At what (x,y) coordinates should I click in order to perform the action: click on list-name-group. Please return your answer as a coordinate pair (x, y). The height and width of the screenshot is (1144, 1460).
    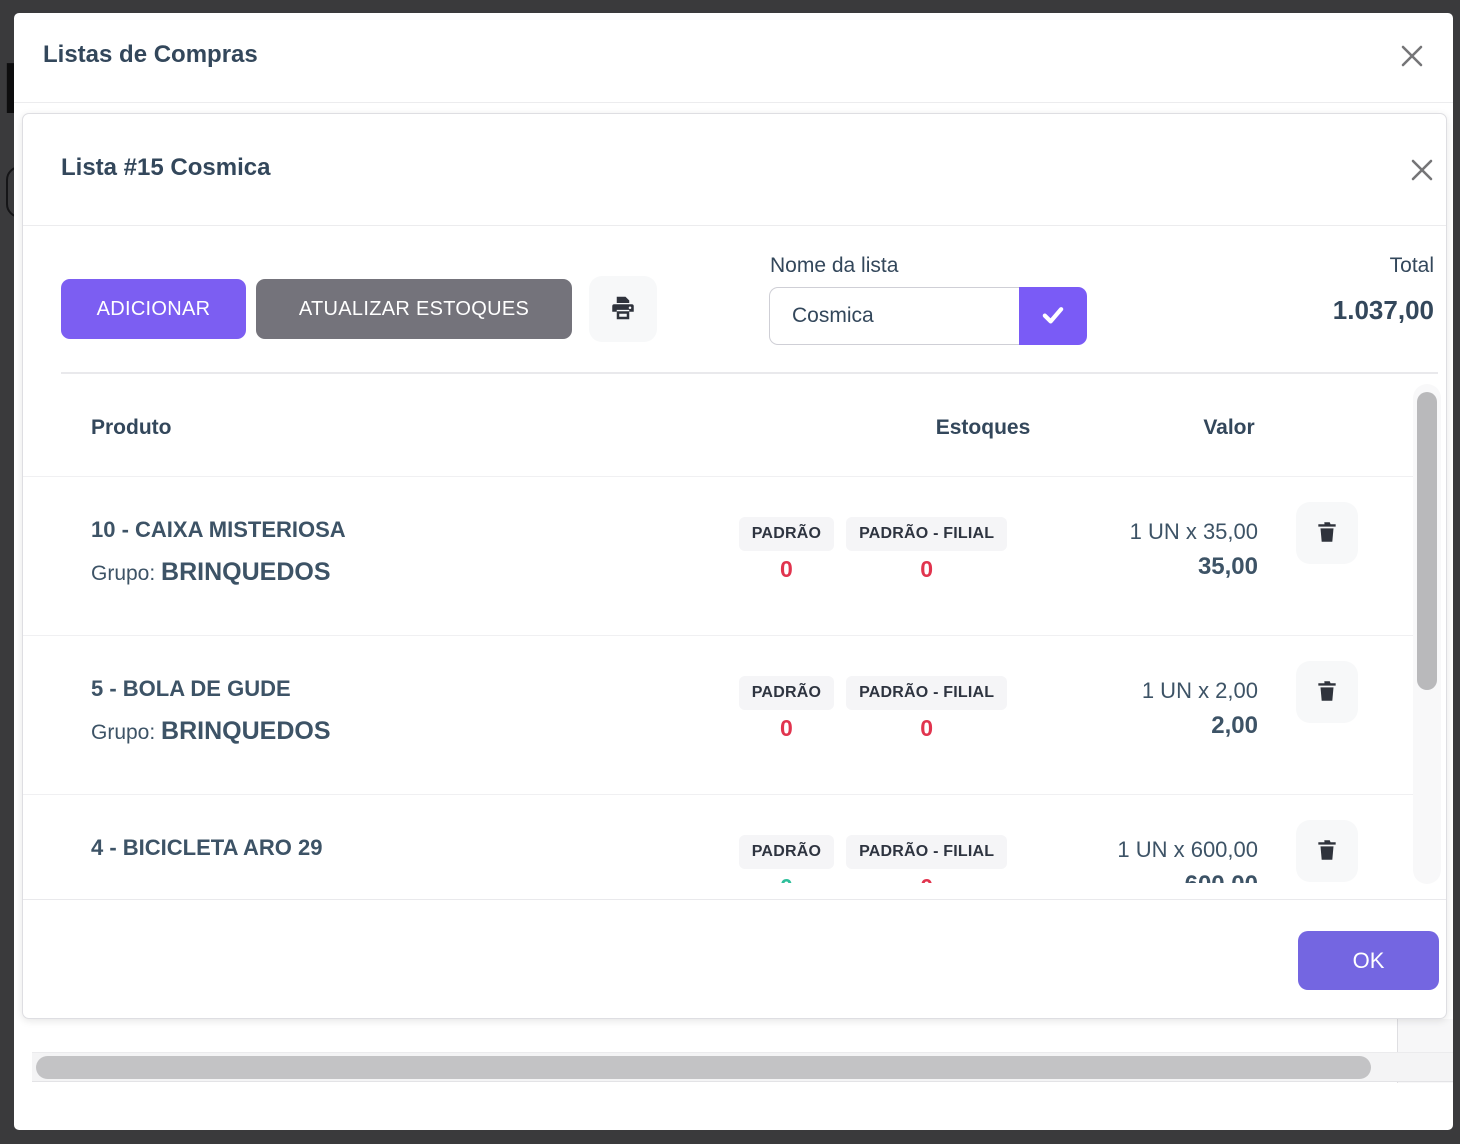
    Looking at the image, I should click on (928, 316).